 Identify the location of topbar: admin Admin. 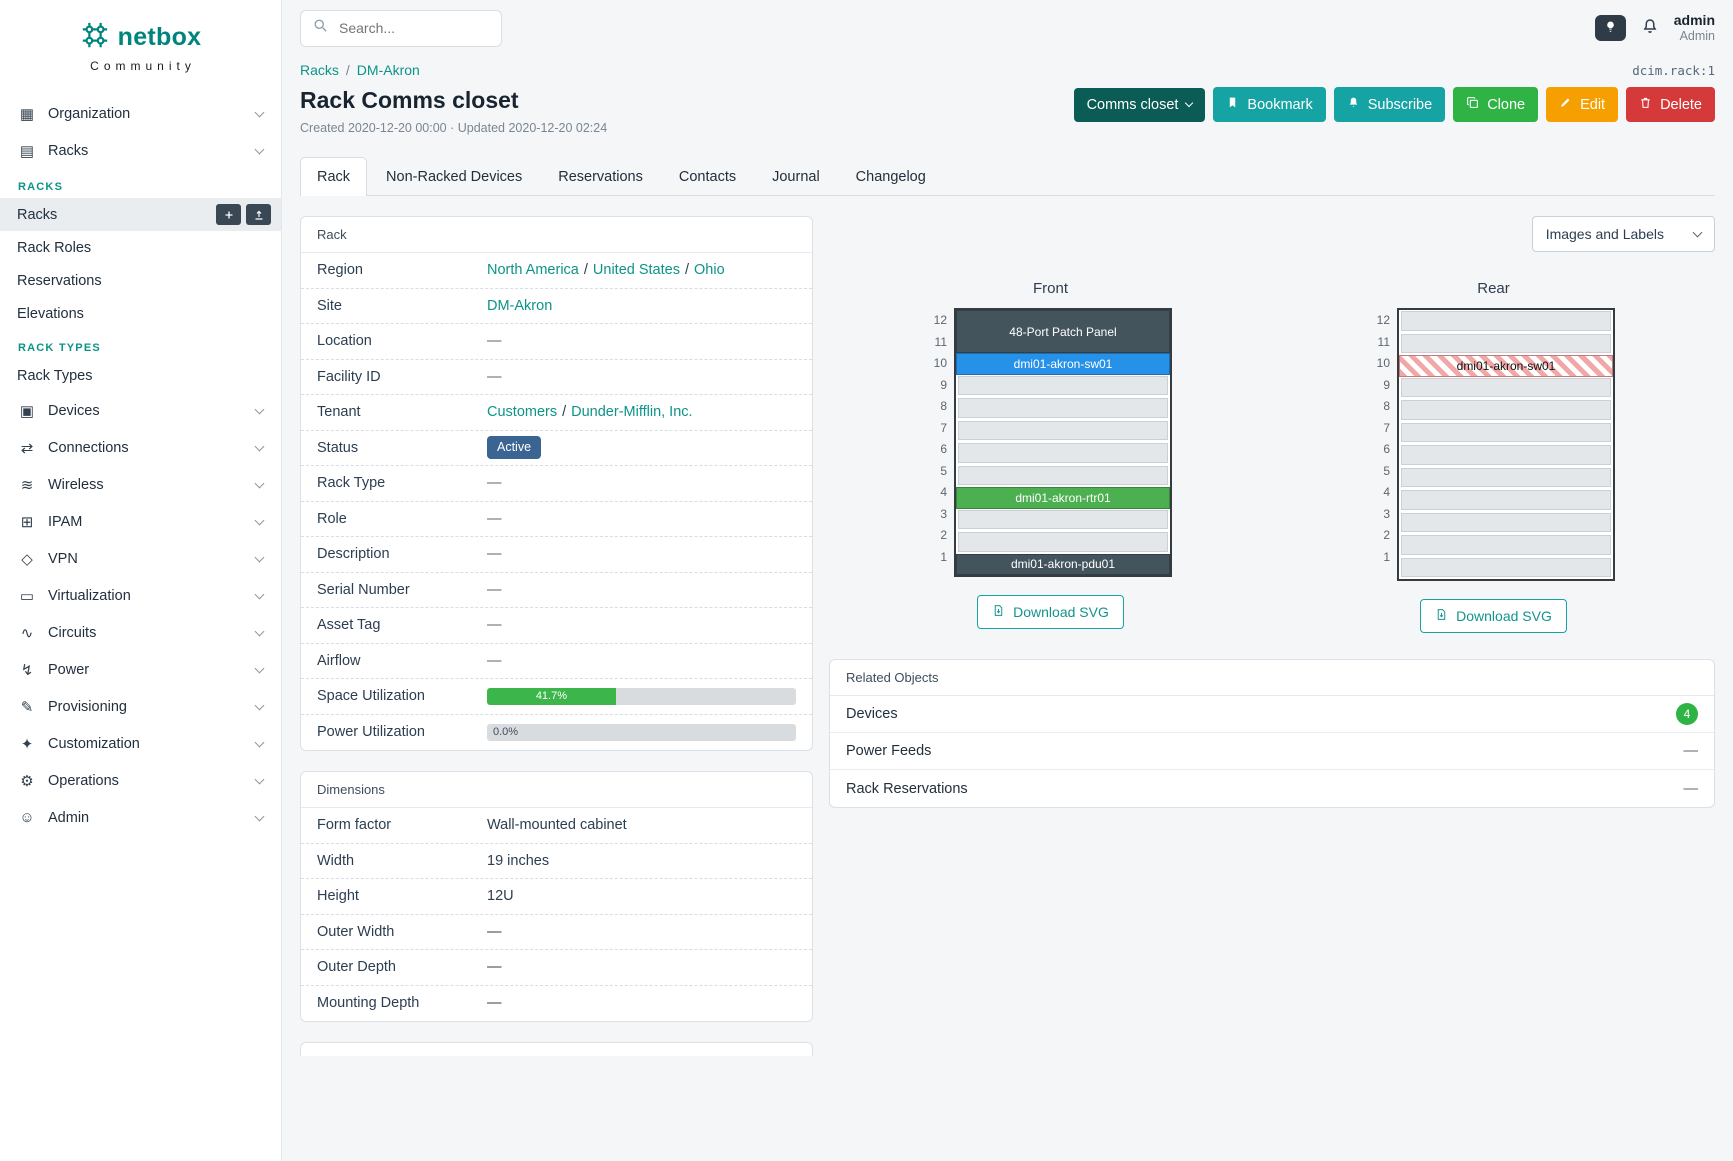
(1007, 28).